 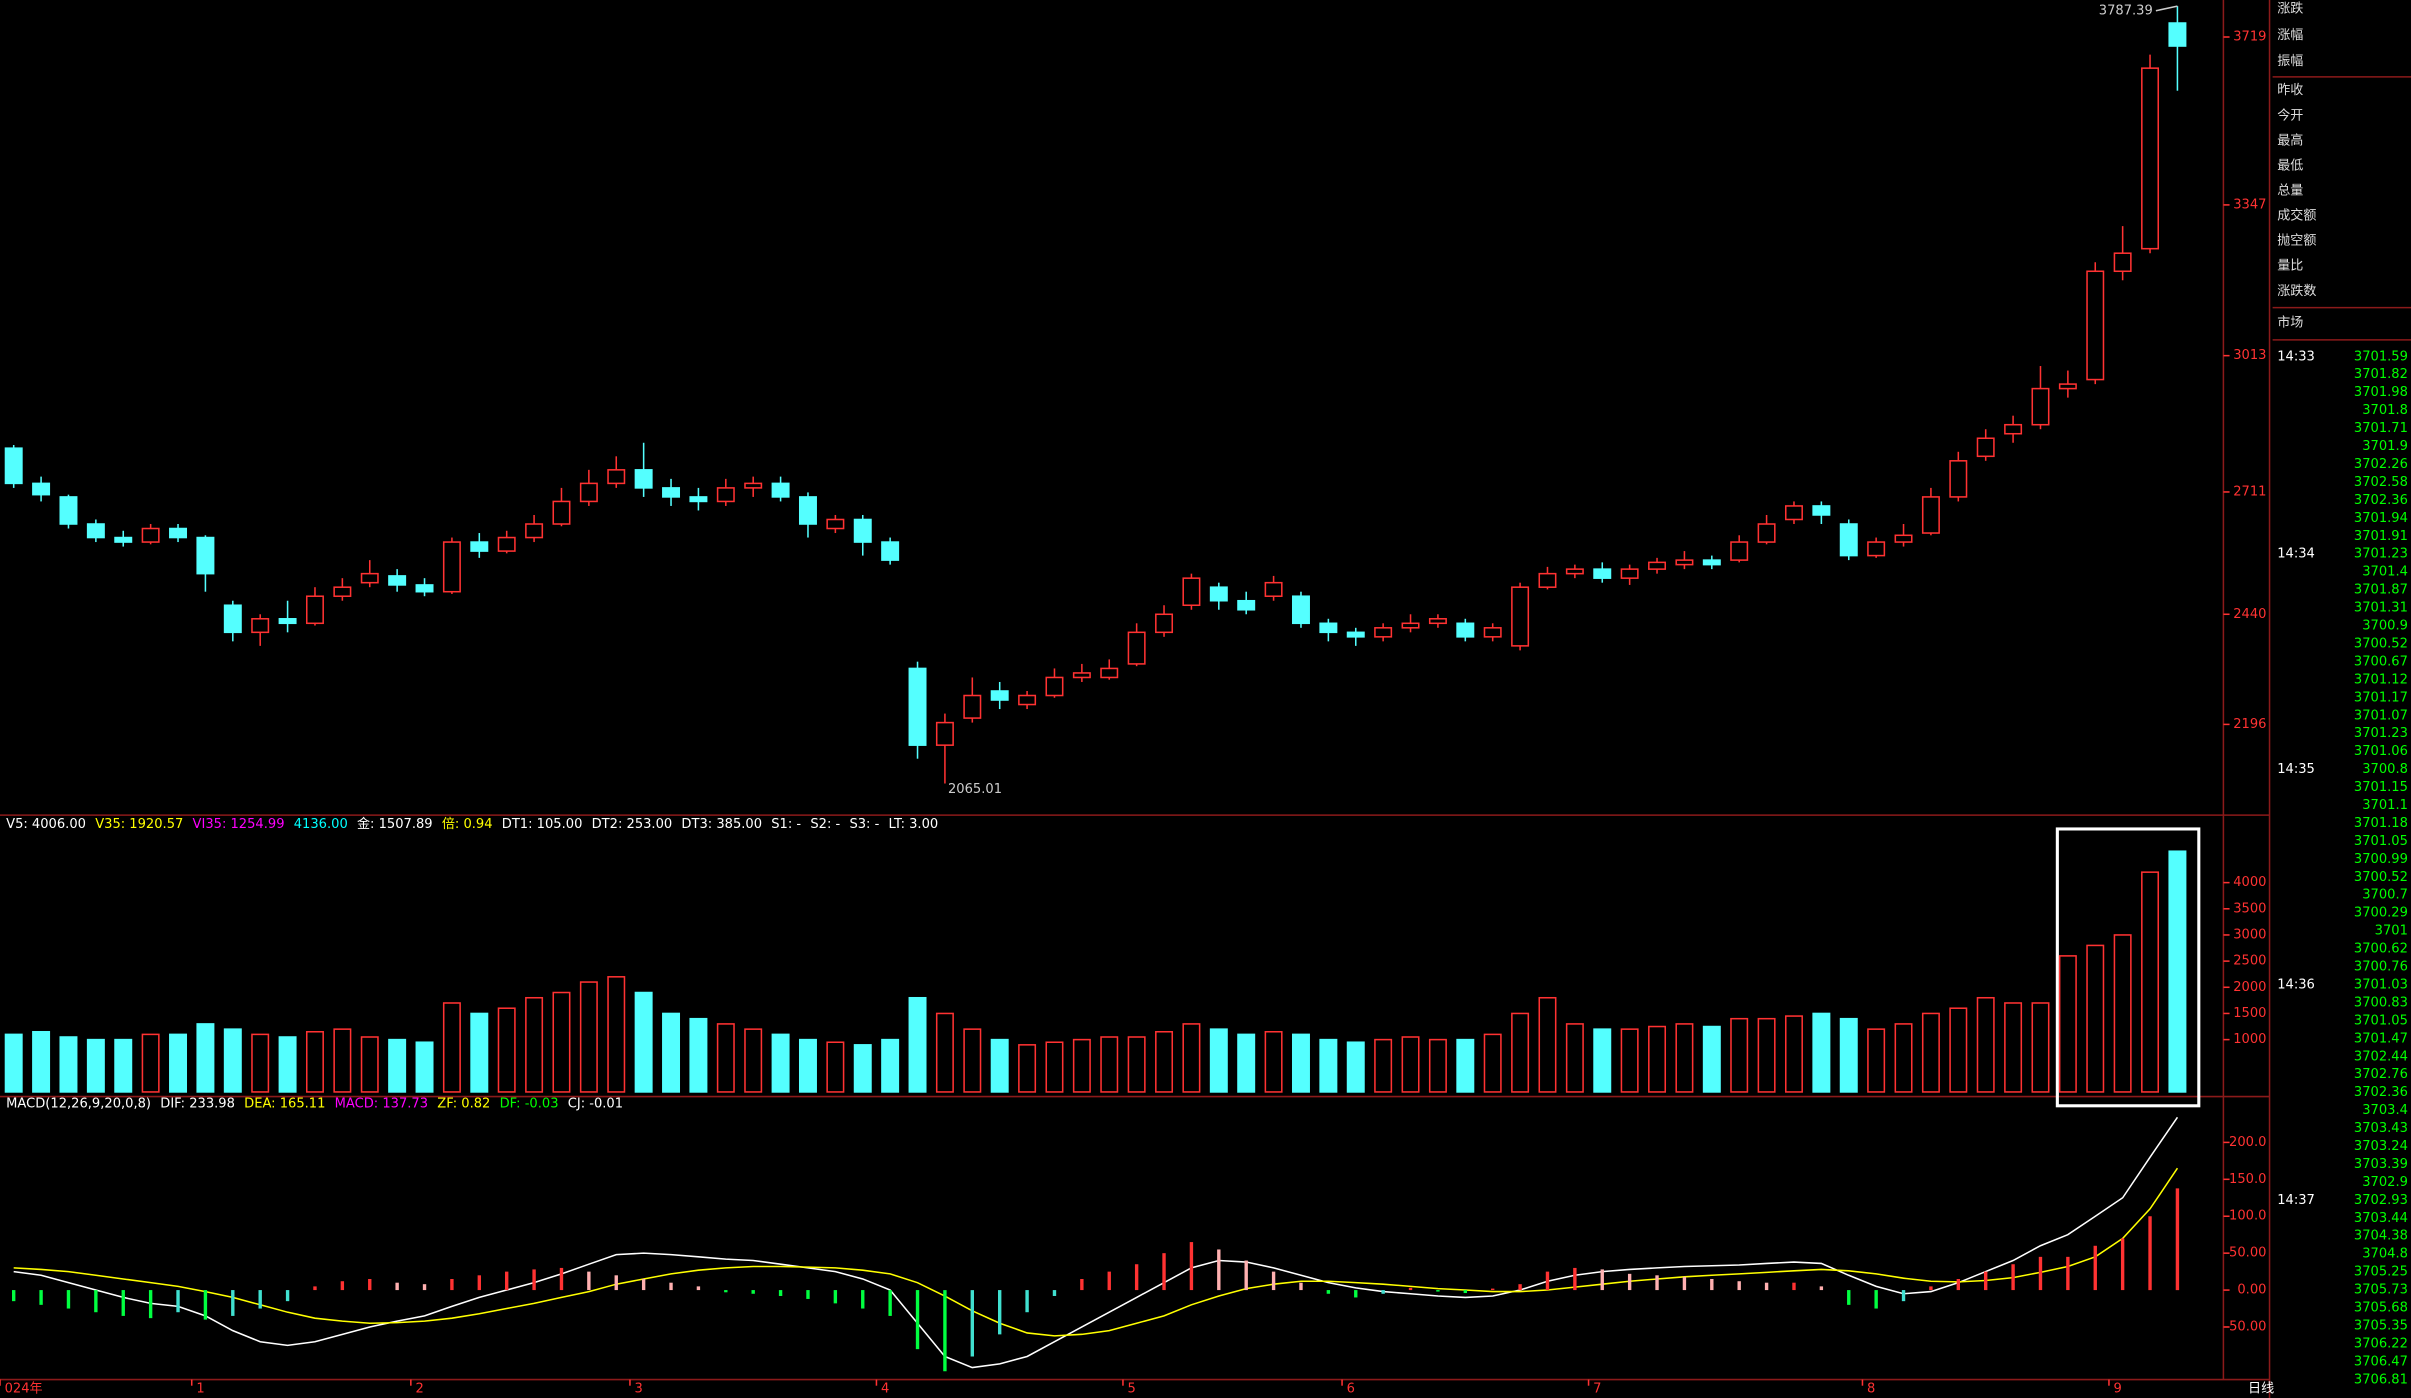 I want to click on tick-time: 14:35, so click(x=2296, y=769).